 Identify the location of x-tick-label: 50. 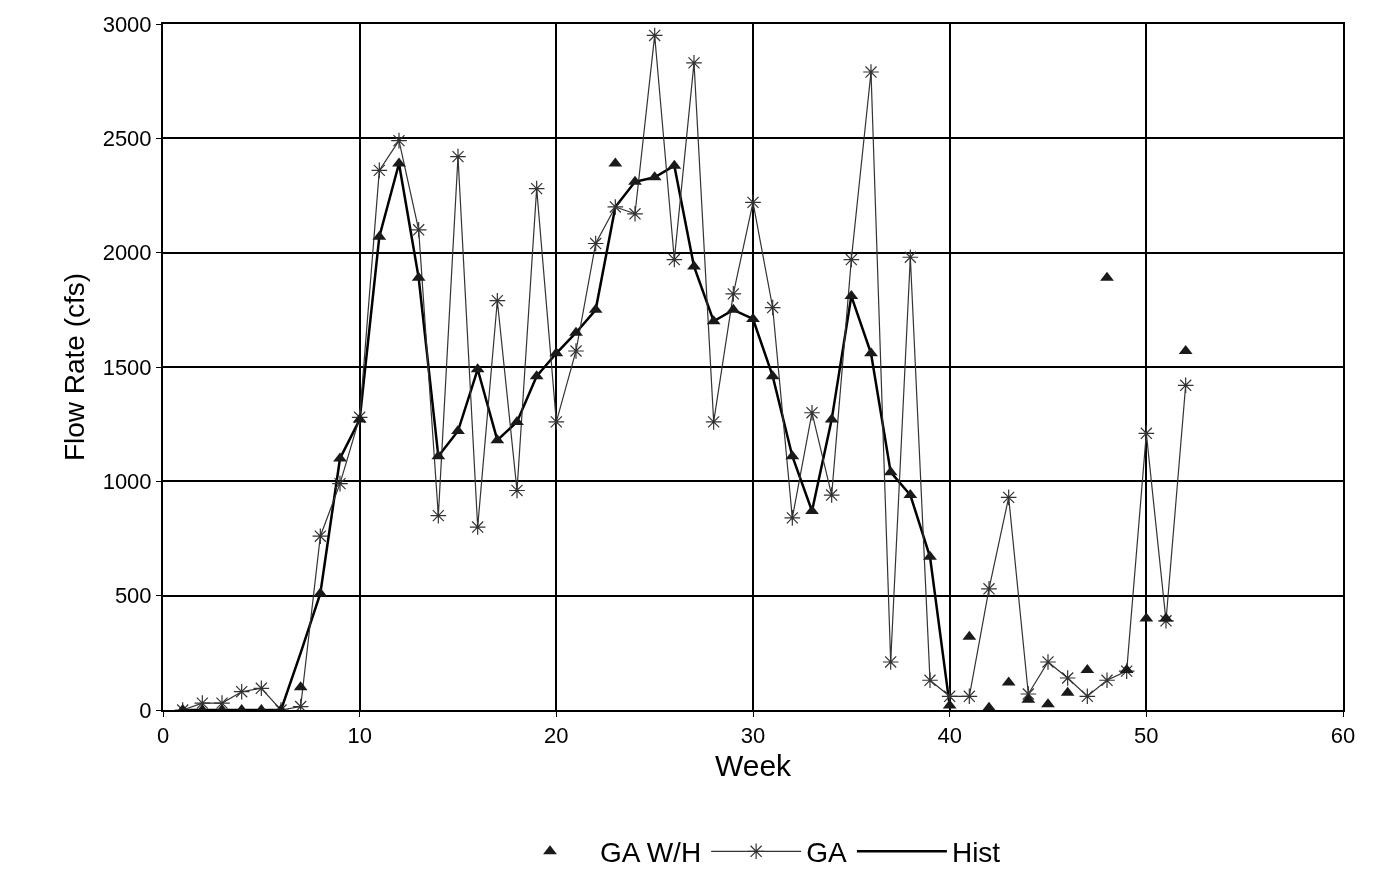
(1146, 736).